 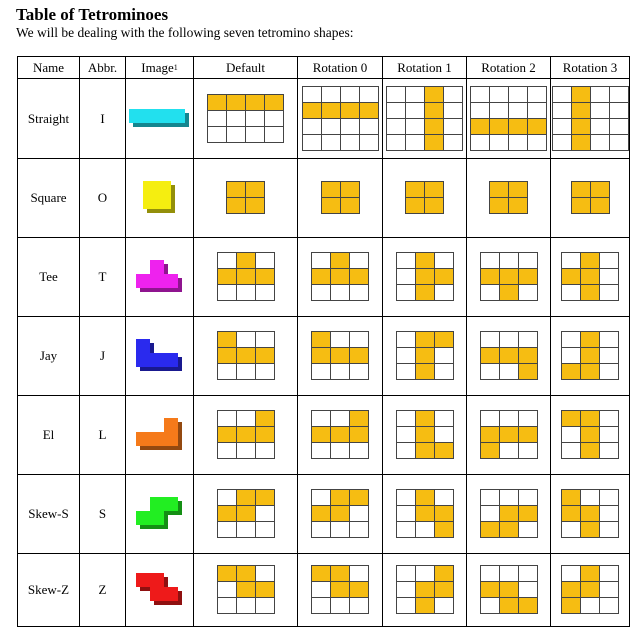 I want to click on header-rotation-0: Rotation 0, so click(x=340, y=67).